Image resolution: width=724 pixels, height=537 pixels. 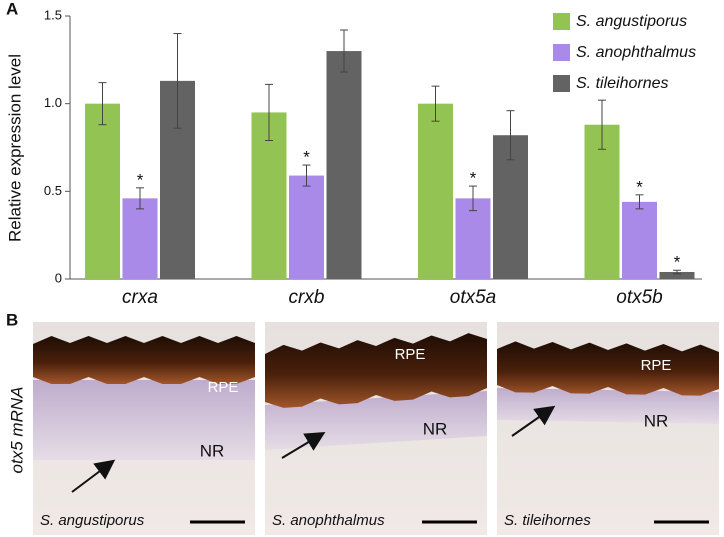 I want to click on image-caption: S. tileihornes, so click(x=547, y=520).